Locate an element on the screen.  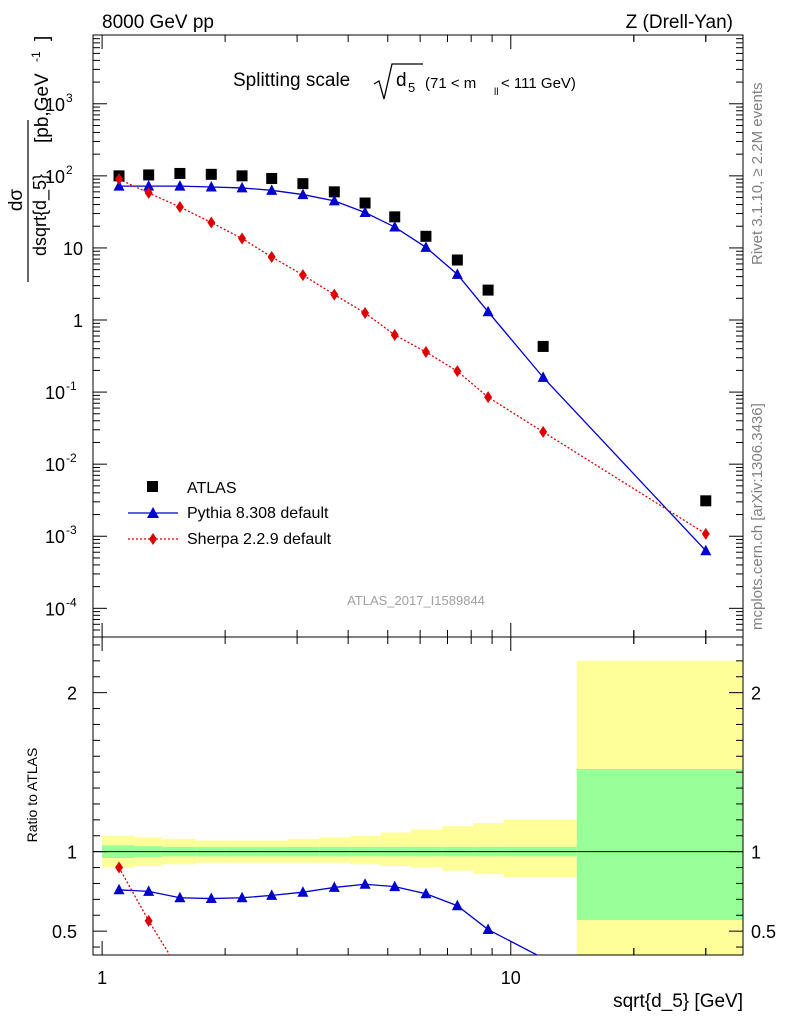
y-label-num: dσ is located at coordinates (16, 200).